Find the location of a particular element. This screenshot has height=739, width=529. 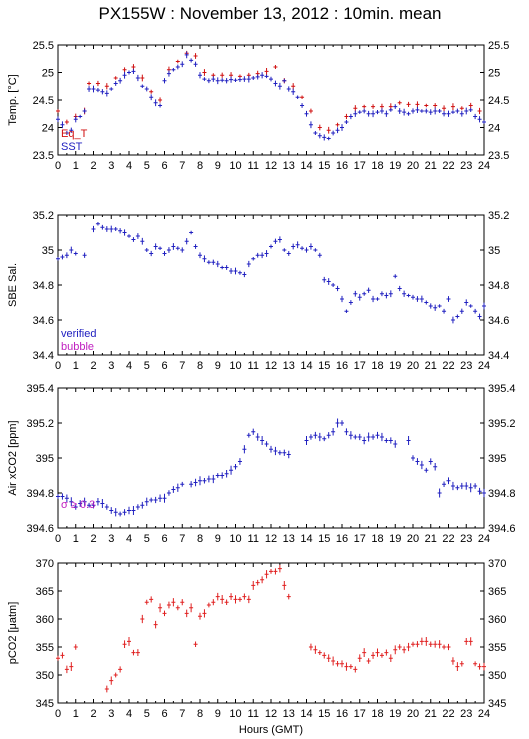

x-tick-label: 7 is located at coordinates (182, 366).